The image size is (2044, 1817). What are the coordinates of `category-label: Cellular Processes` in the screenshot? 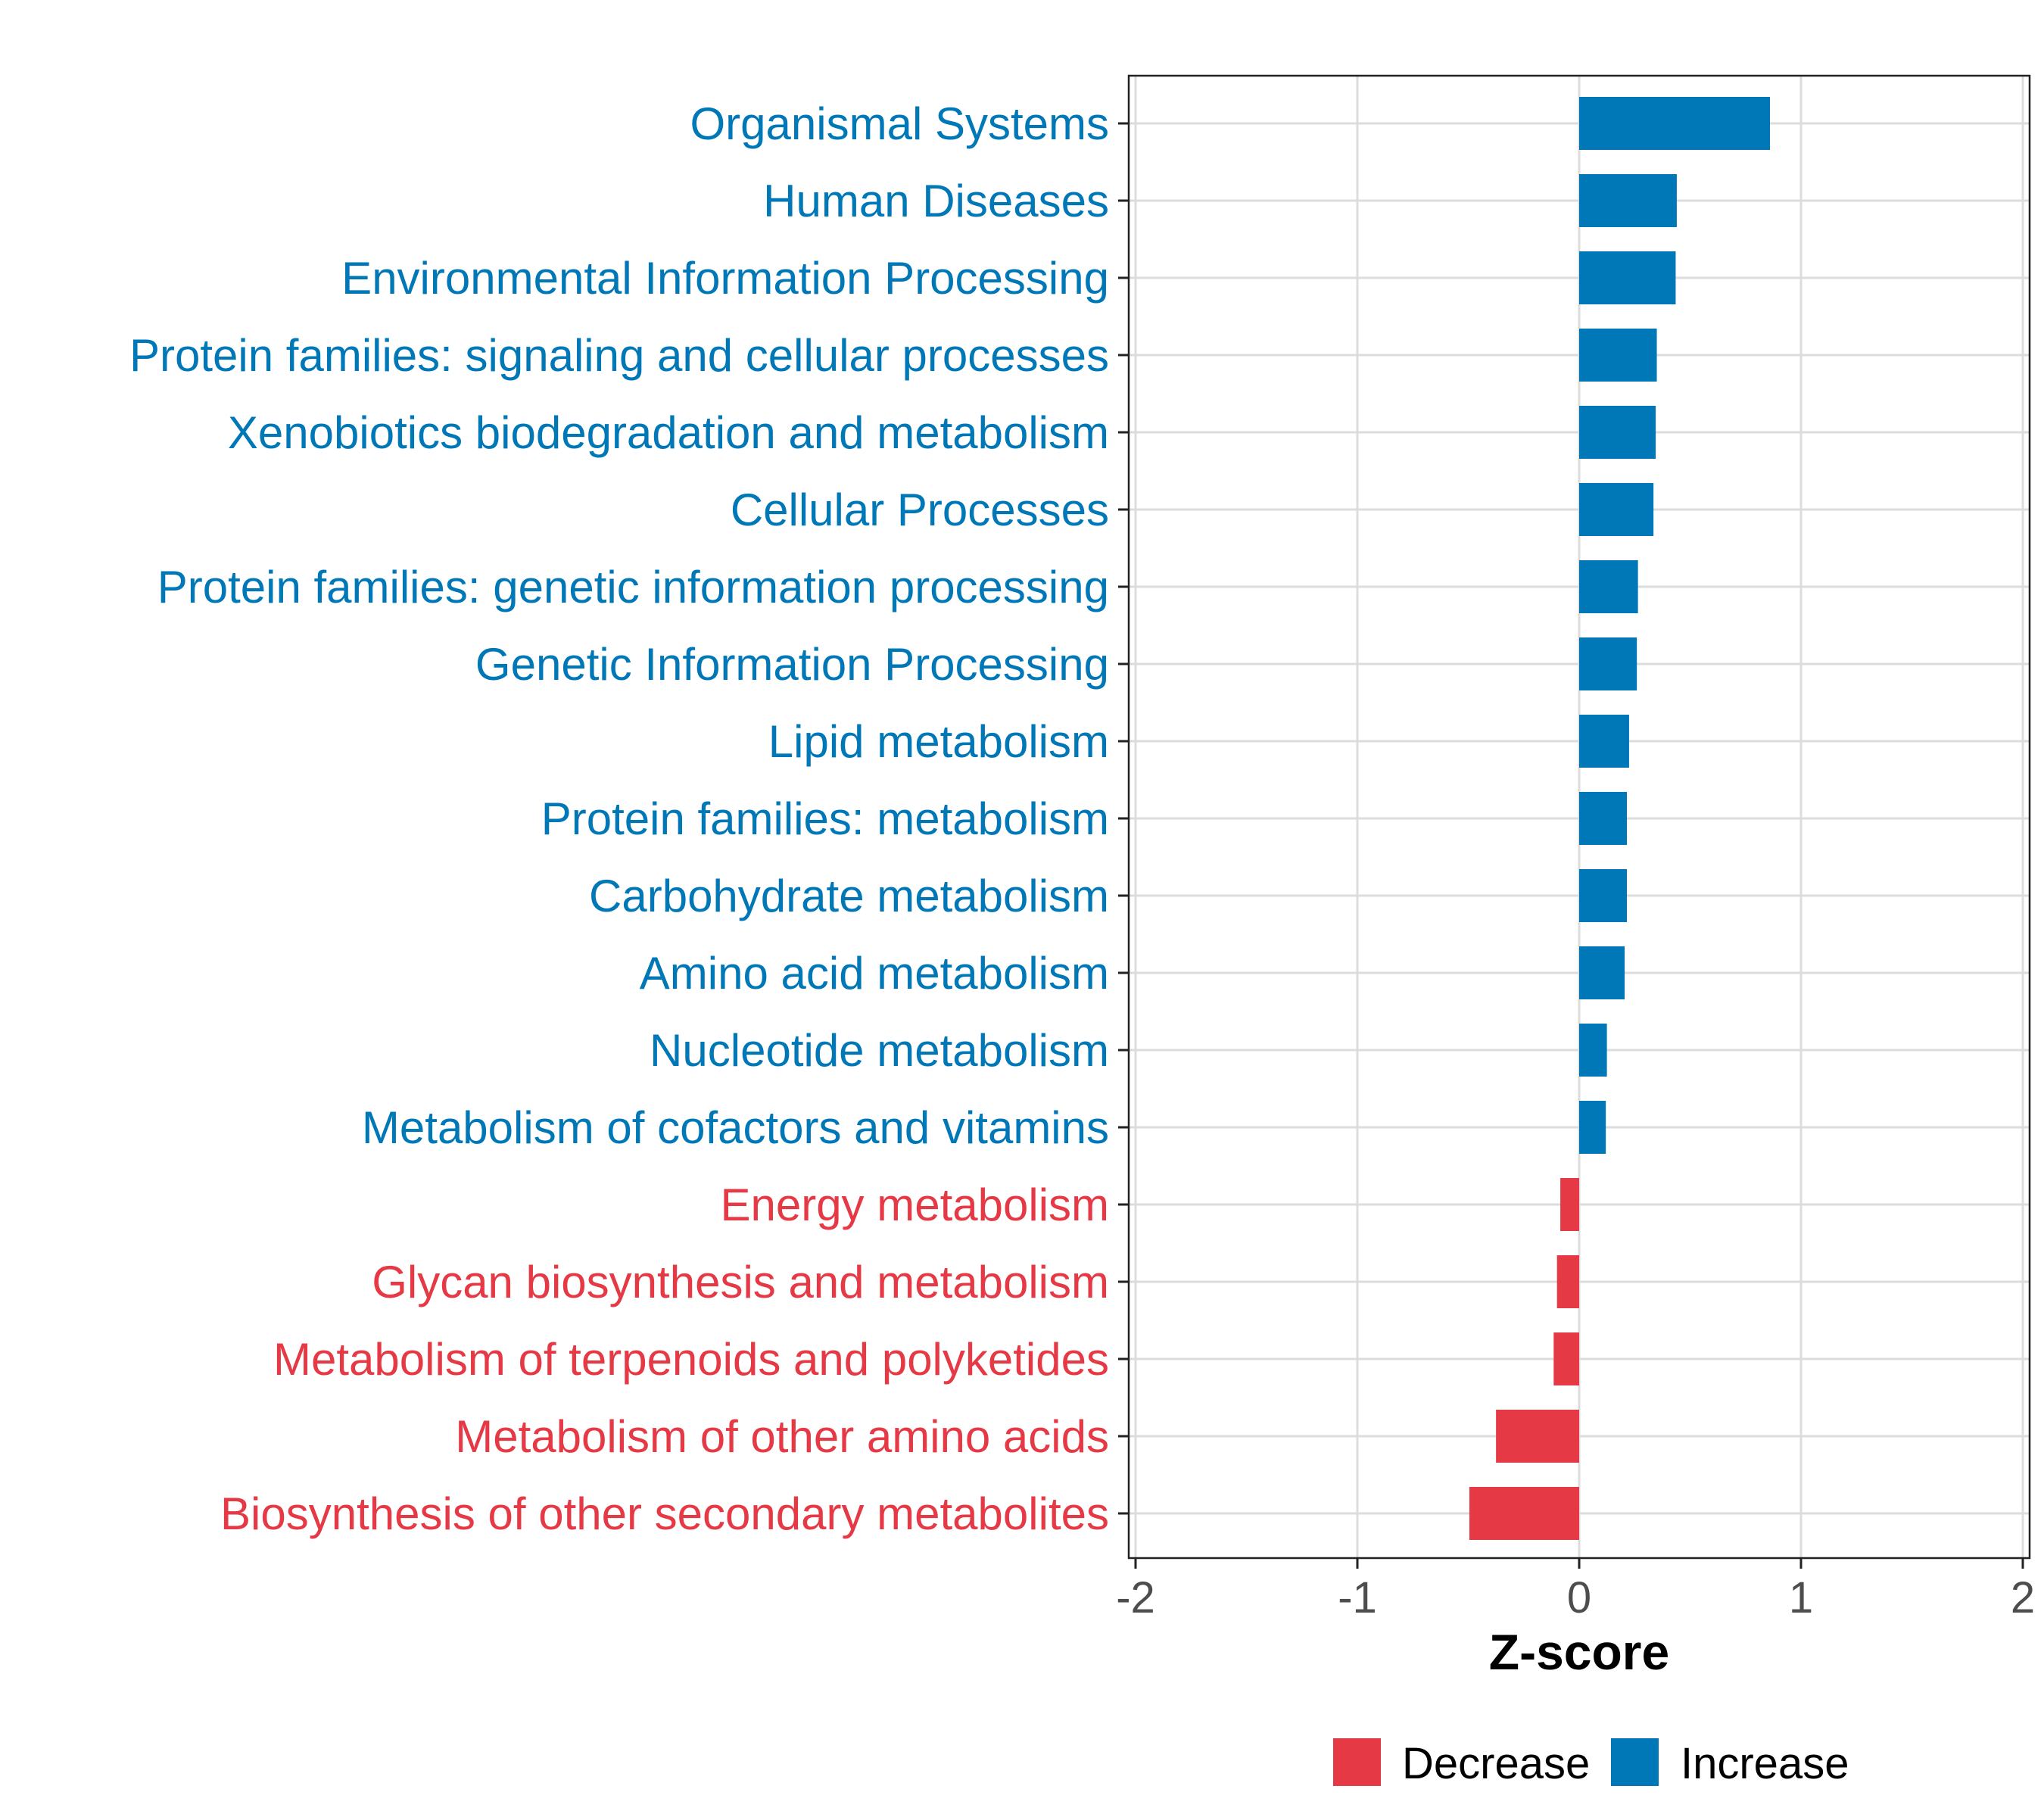 It's located at (920, 510).